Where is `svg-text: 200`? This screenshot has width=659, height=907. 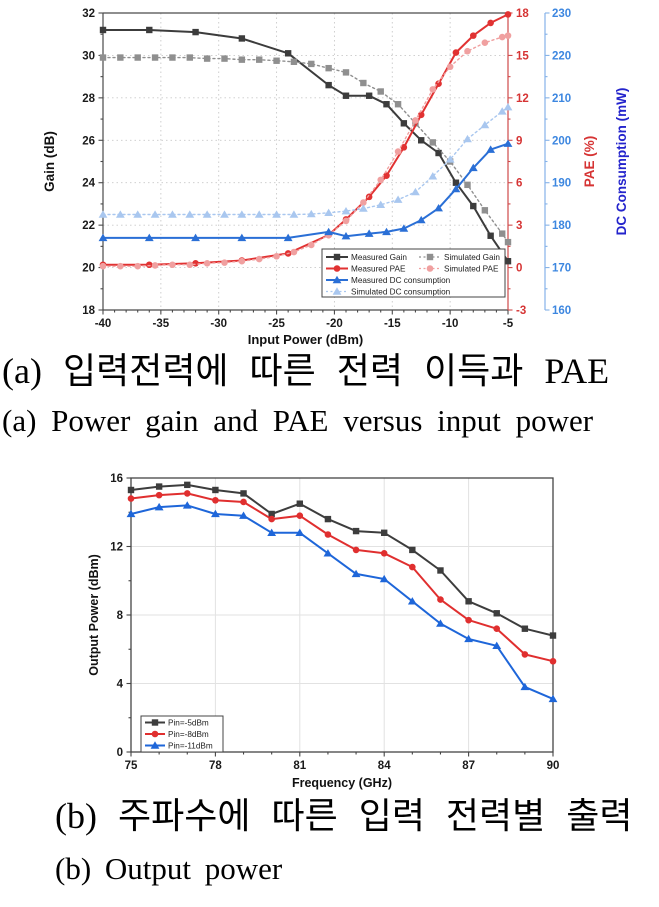
svg-text: 200 is located at coordinates (561, 141).